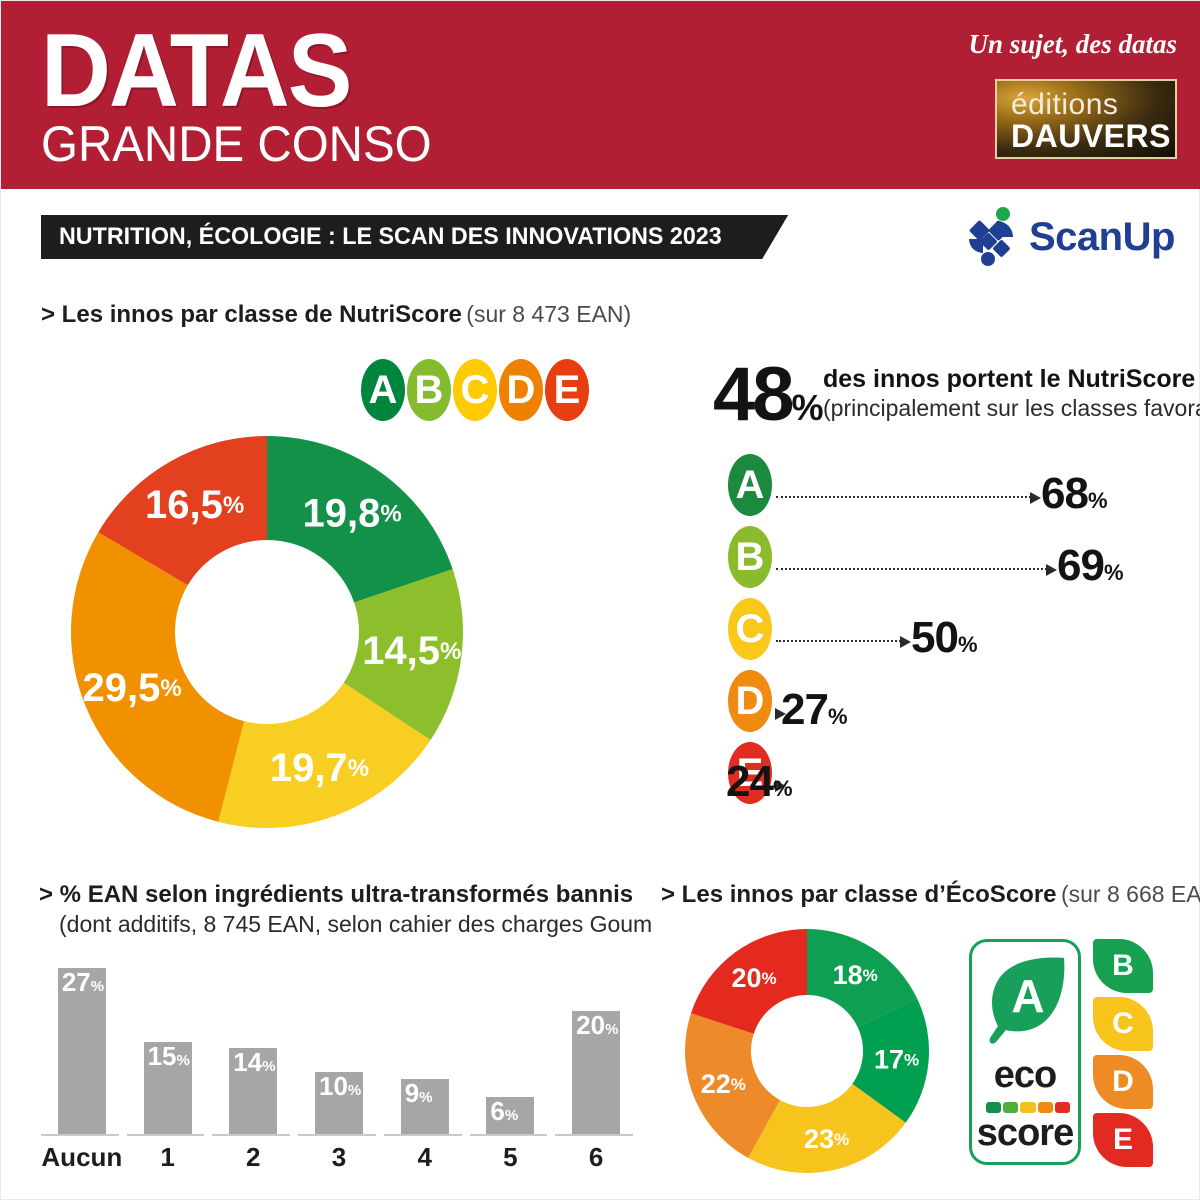 This screenshot has height=1200, width=1200. What do you see at coordinates (1072, 44) in the screenshot?
I see `brand-tagline: Un sujet, des datas` at bounding box center [1072, 44].